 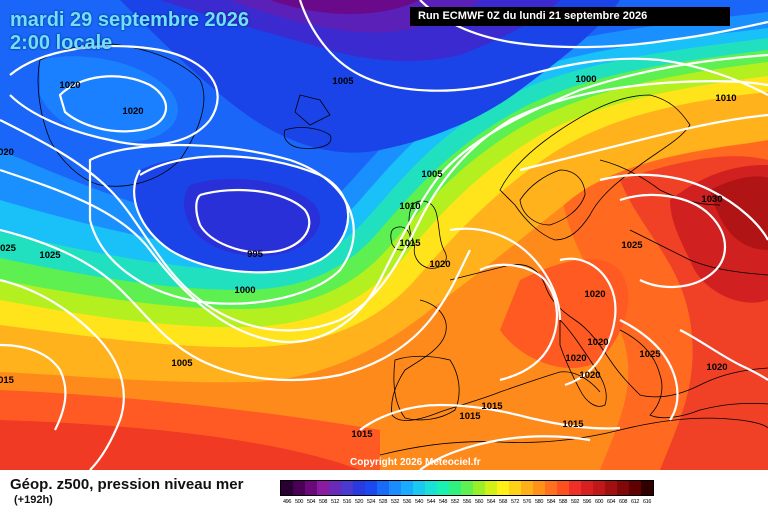 What do you see at coordinates (359, 502) in the screenshot?
I see `scale-value-label: 520` at bounding box center [359, 502].